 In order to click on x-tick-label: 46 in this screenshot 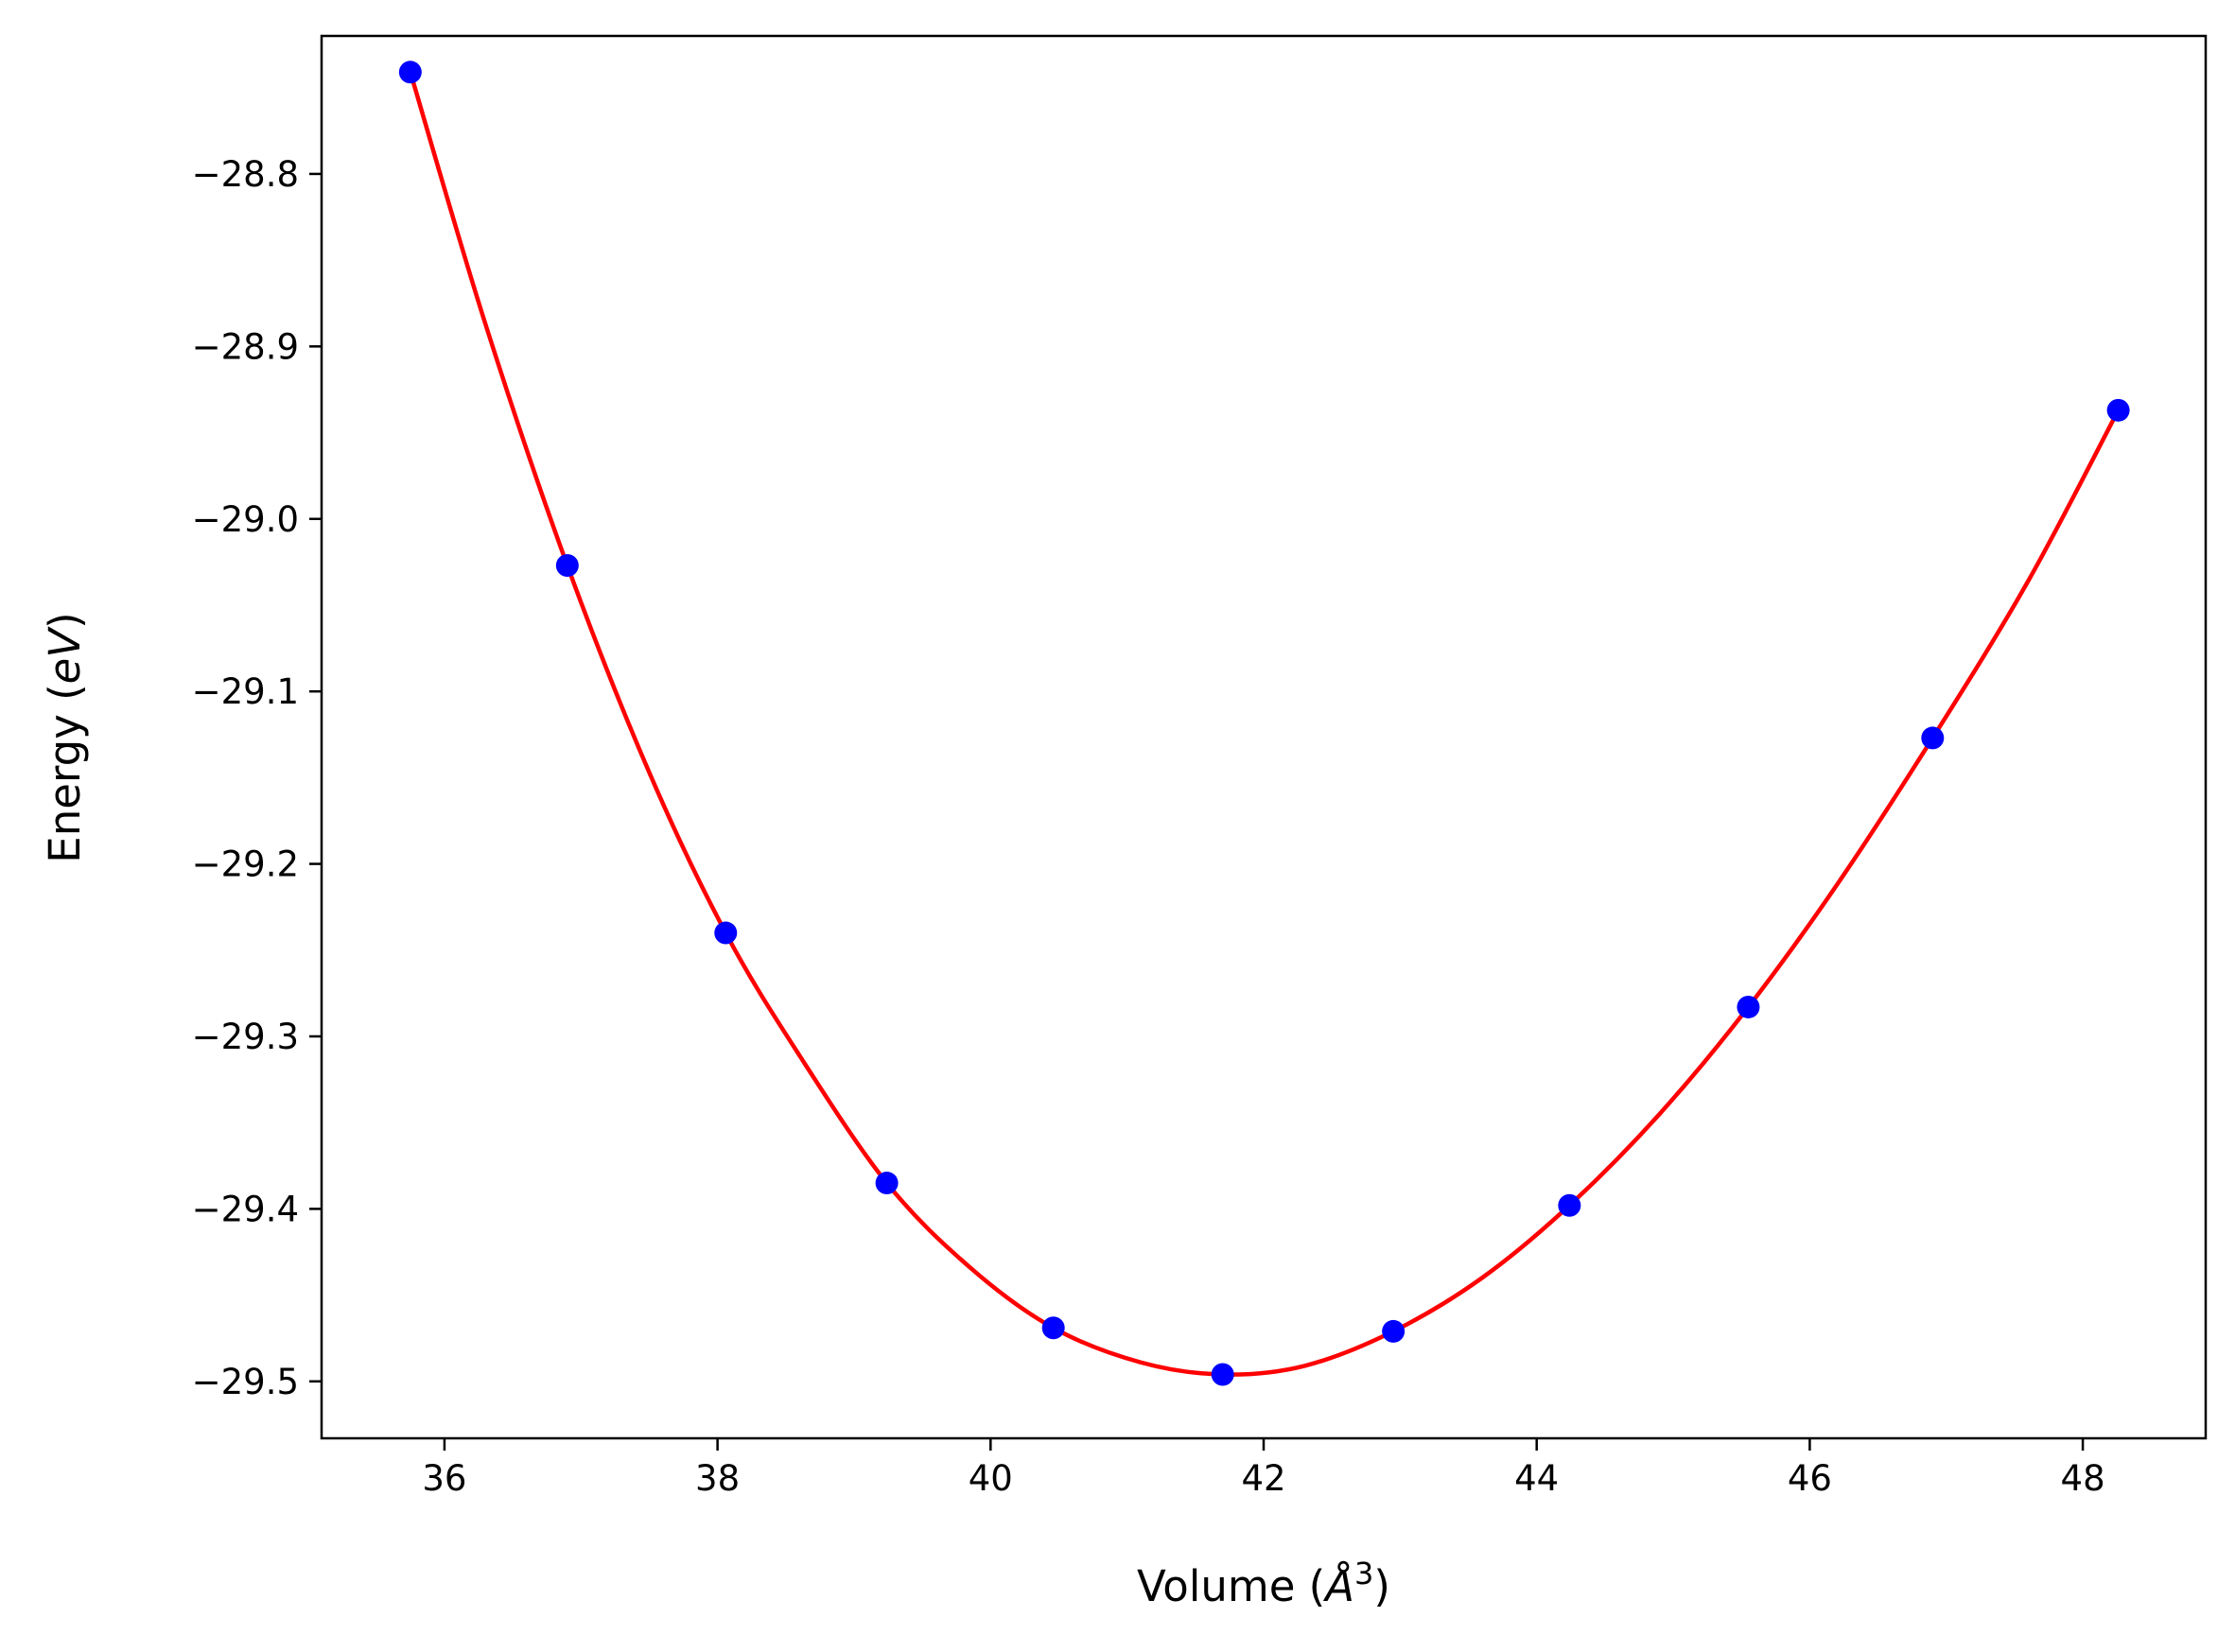, I will do `click(1810, 1478)`.